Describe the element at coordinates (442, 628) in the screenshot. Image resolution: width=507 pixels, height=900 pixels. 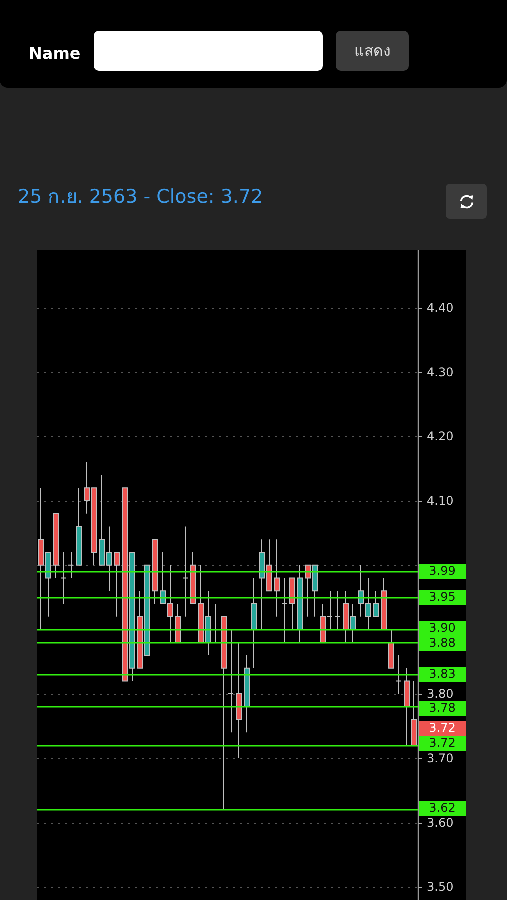
I see `ref-line-label: 3.90` at that location.